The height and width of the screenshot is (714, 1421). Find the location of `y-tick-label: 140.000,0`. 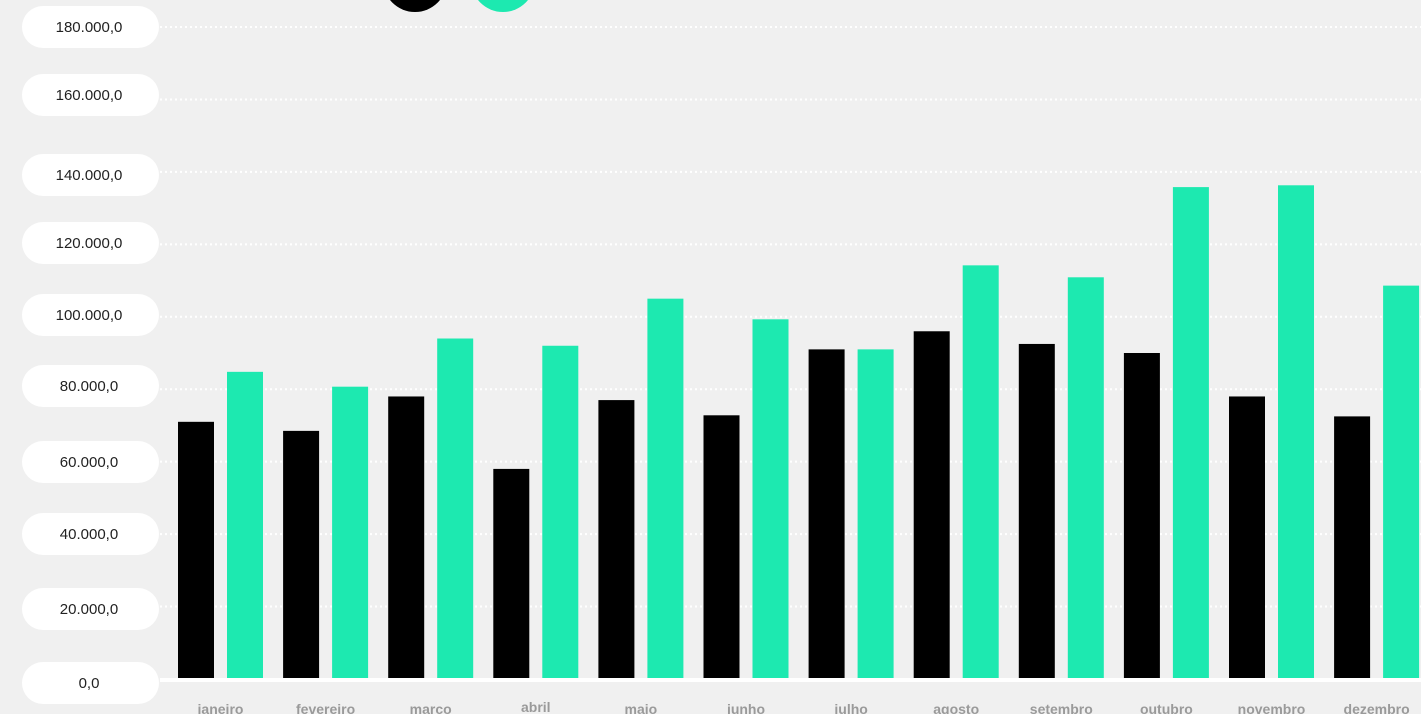

y-tick-label: 140.000,0 is located at coordinates (89, 175).